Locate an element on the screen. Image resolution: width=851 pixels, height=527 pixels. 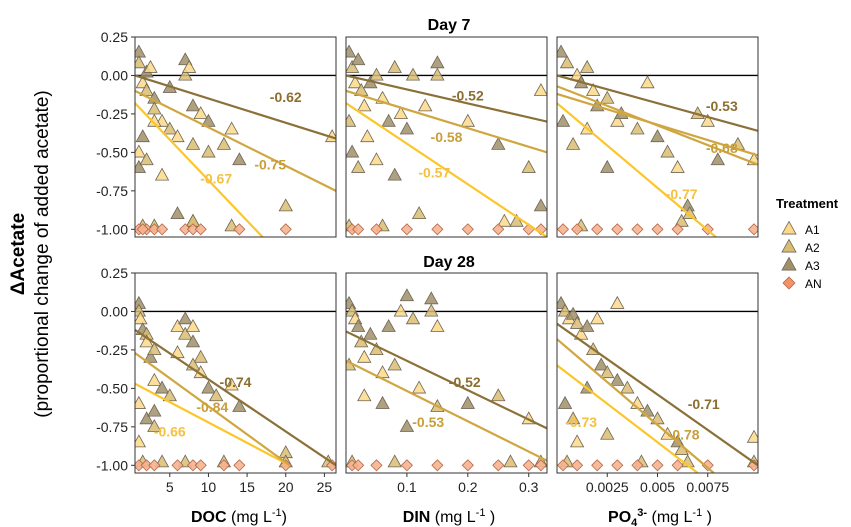
x-axis-po4-sub: 4 is located at coordinates (634, 522).